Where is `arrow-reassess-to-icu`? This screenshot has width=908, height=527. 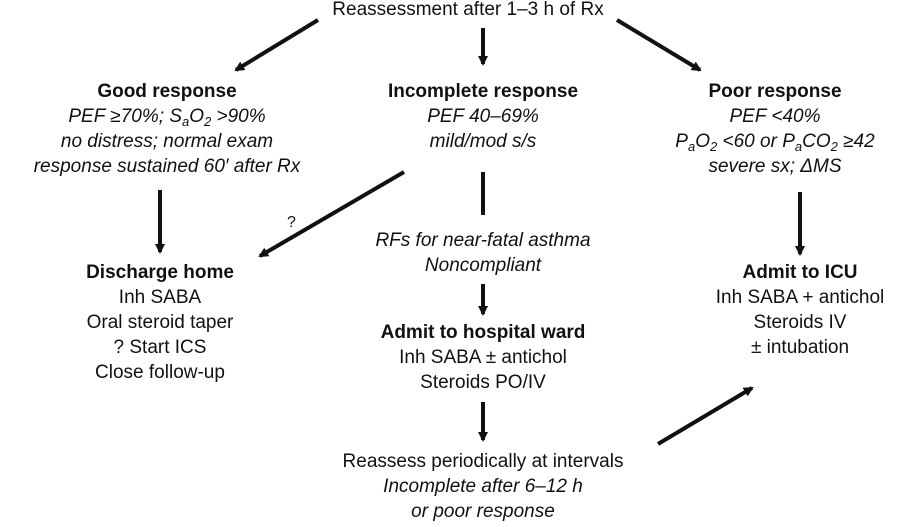 arrow-reassess-to-icu is located at coordinates (705, 416).